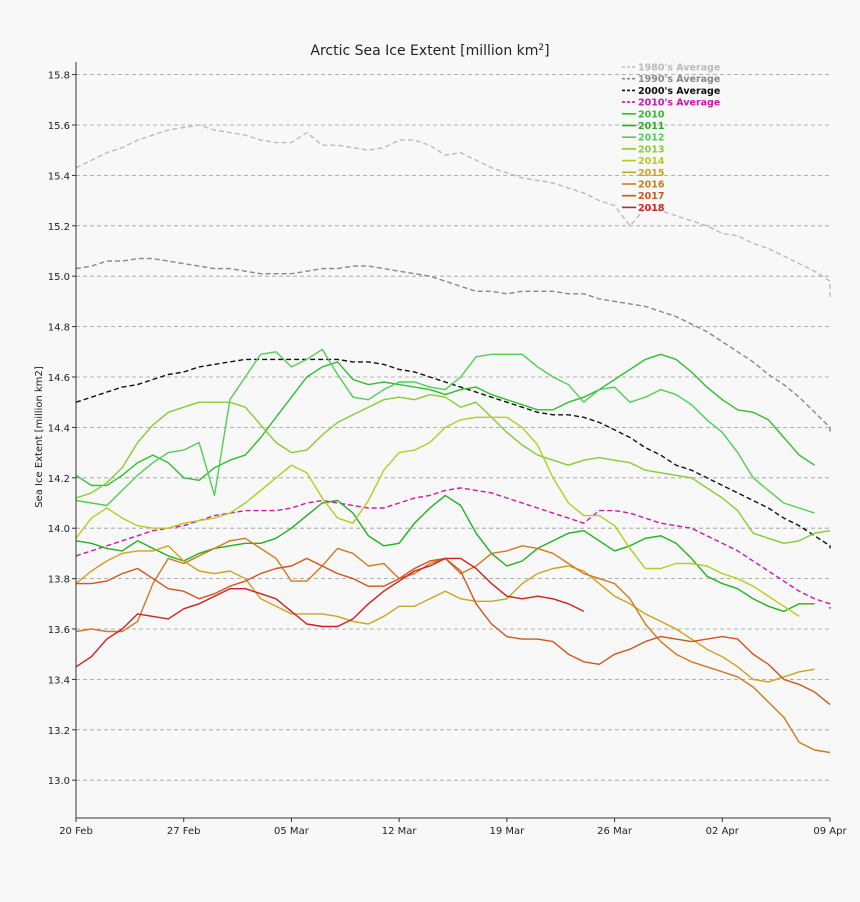 The image size is (860, 902). What do you see at coordinates (651, 196) in the screenshot?
I see `legend-label: 2017` at bounding box center [651, 196].